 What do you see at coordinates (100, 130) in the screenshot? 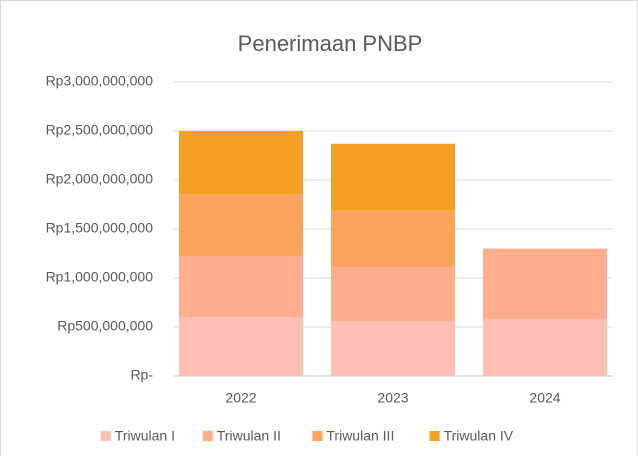
I see `y-tick-label: Rp2,500,000,000` at bounding box center [100, 130].